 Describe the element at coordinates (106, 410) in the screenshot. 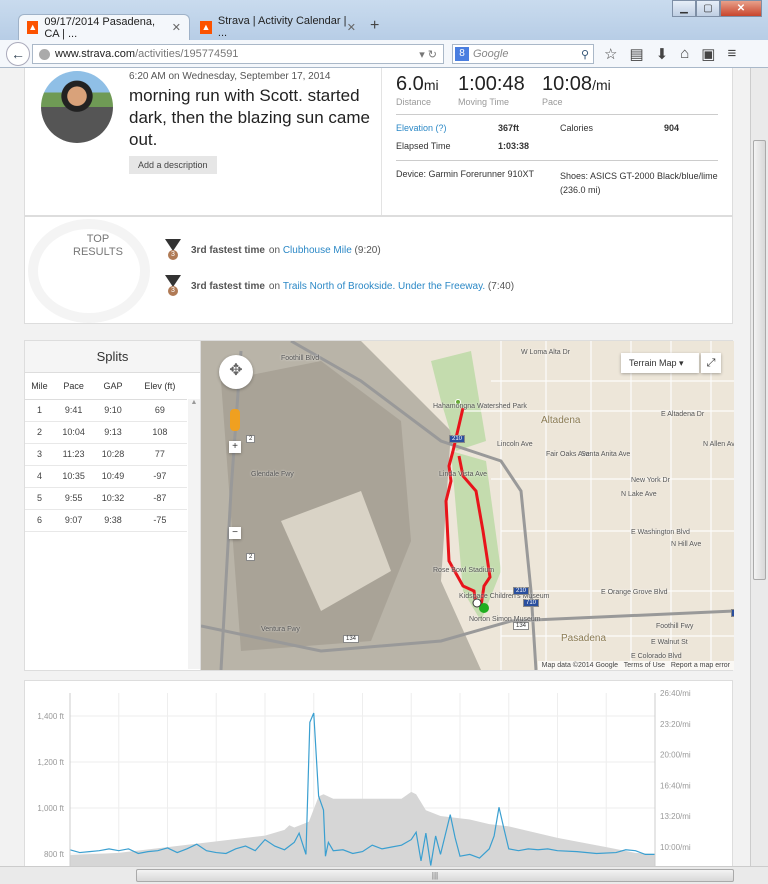

I see `split-row: 1 9:41 9:10 69` at that location.